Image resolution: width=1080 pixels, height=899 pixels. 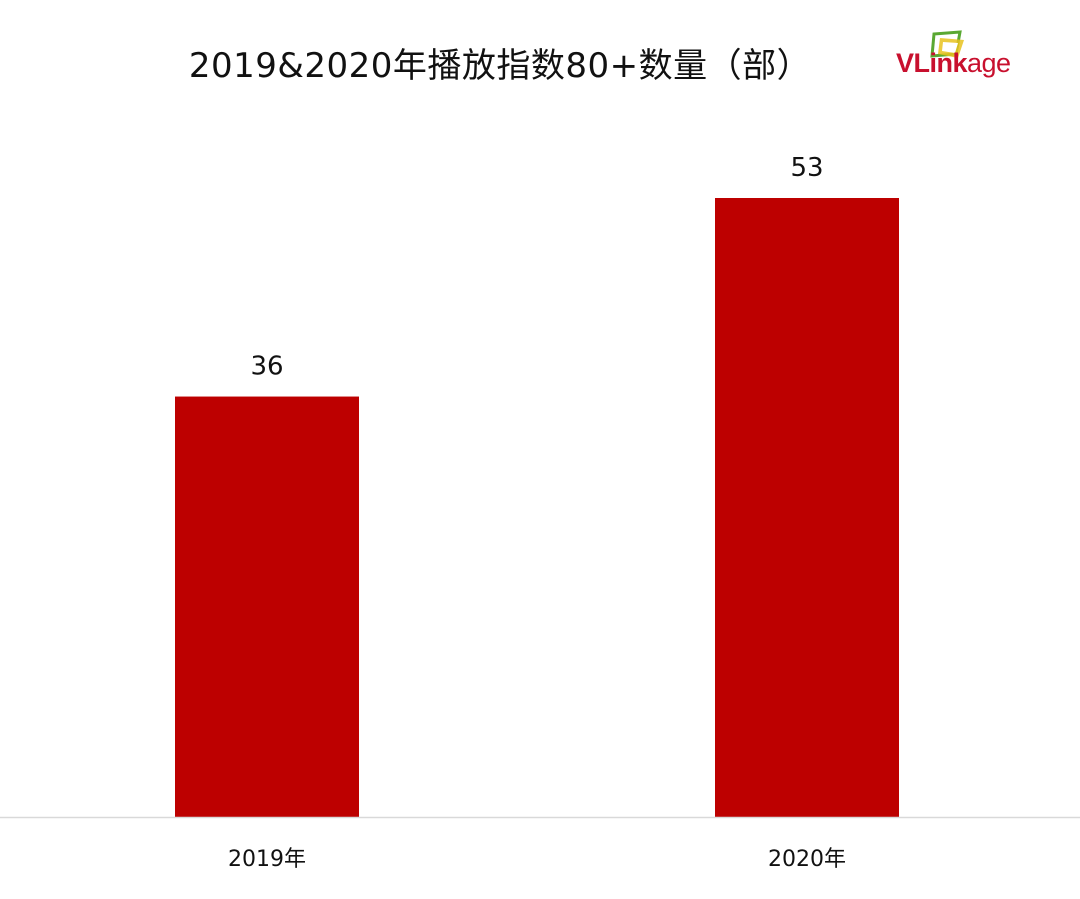 I want to click on brand-logo: VLinkage, so click(x=976, y=60).